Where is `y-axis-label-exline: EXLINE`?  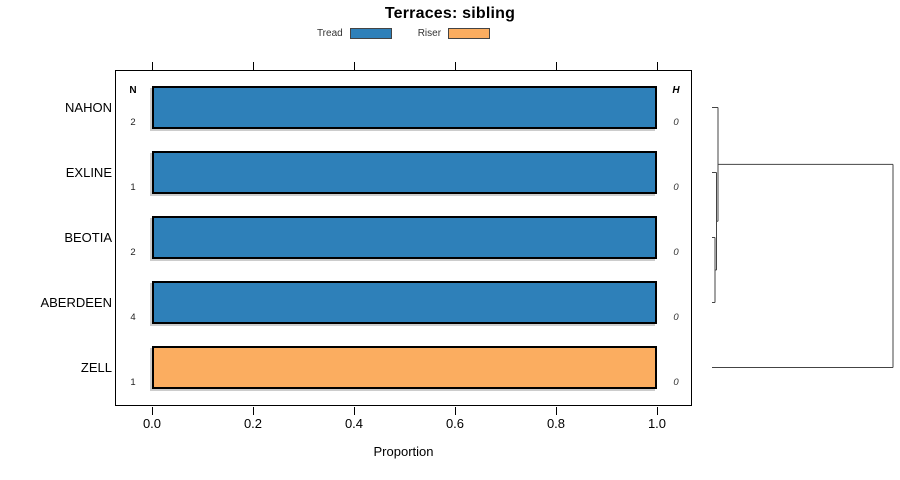 y-axis-label-exline: EXLINE is located at coordinates (88, 172).